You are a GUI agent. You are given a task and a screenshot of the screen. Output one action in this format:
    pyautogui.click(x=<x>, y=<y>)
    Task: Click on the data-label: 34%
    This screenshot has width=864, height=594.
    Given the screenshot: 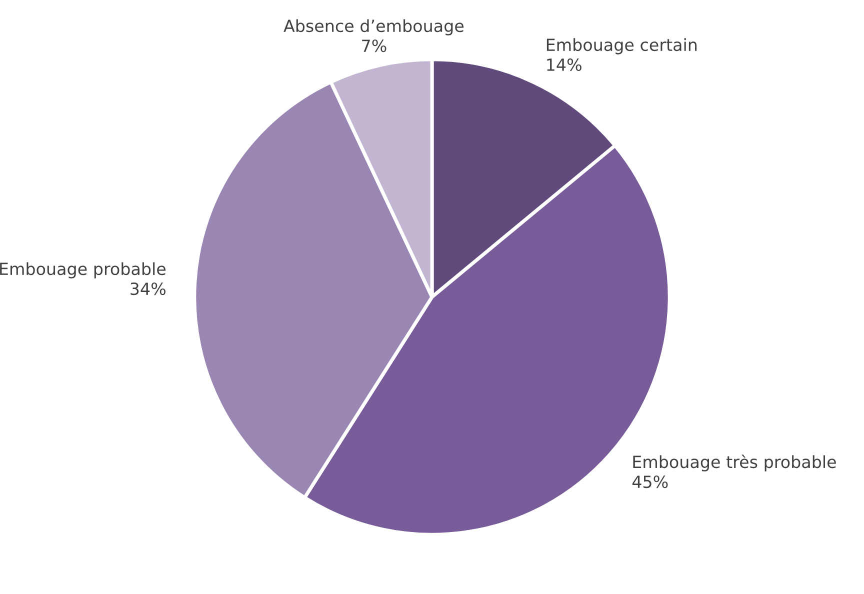 What is the action you would take?
    pyautogui.click(x=148, y=289)
    